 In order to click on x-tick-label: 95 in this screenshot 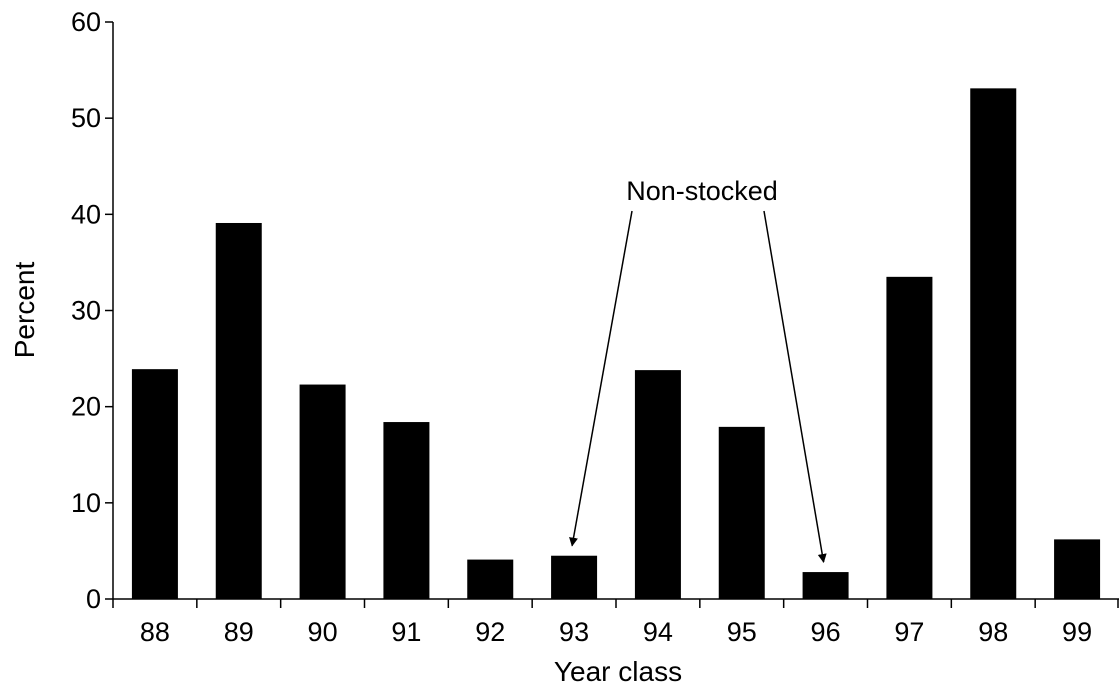, I will do `click(742, 632)`.